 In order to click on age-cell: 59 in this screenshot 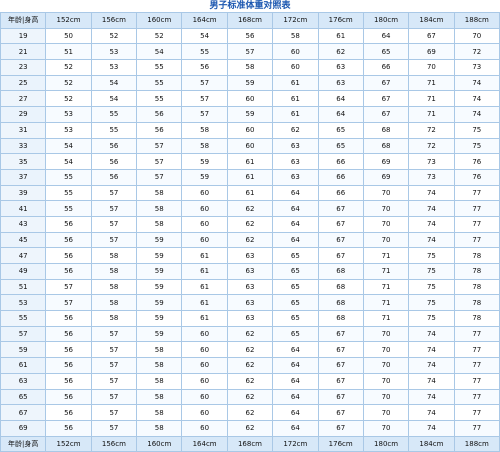, I will do `click(23, 350)`.